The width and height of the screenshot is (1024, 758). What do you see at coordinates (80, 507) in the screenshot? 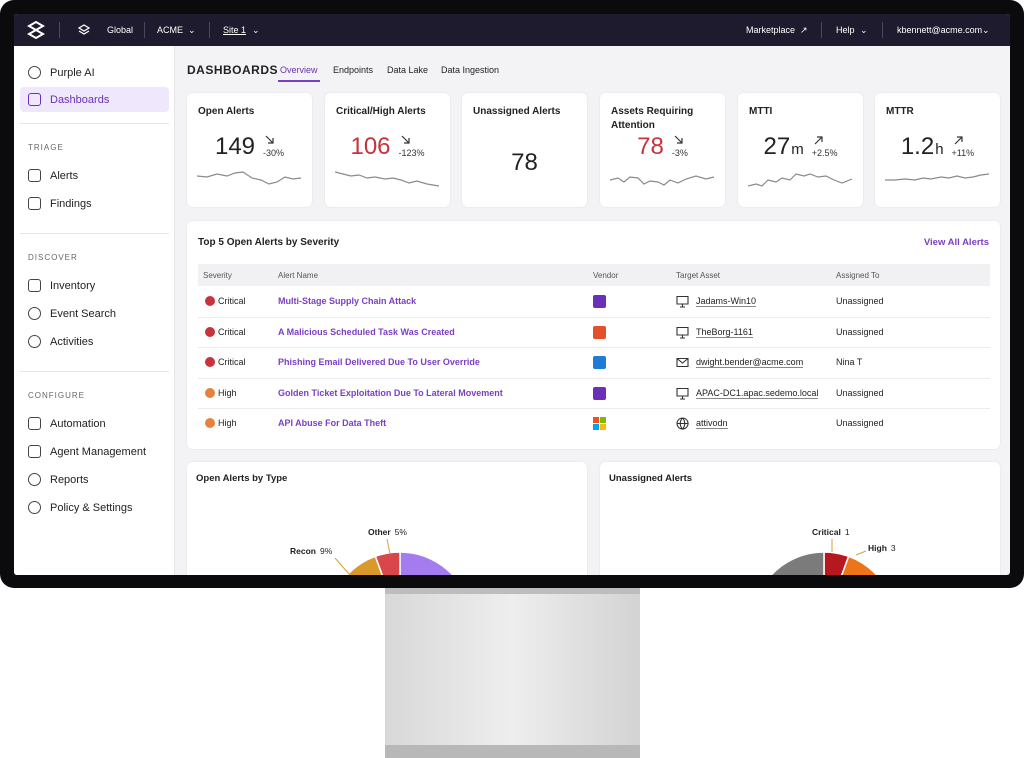
I see `abs: Policy & Settings` at bounding box center [80, 507].